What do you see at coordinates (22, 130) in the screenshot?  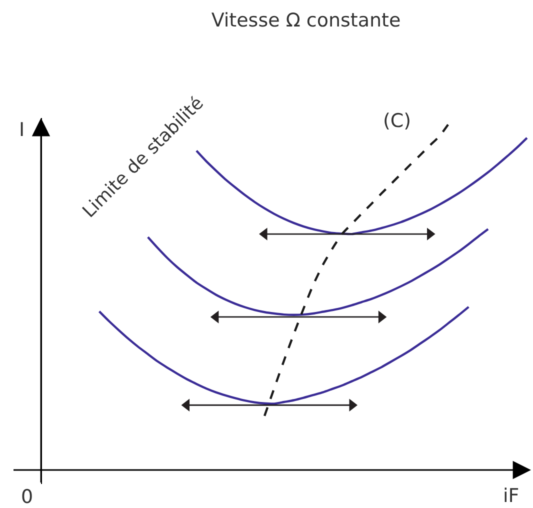 I see `y-axis-title: I` at bounding box center [22, 130].